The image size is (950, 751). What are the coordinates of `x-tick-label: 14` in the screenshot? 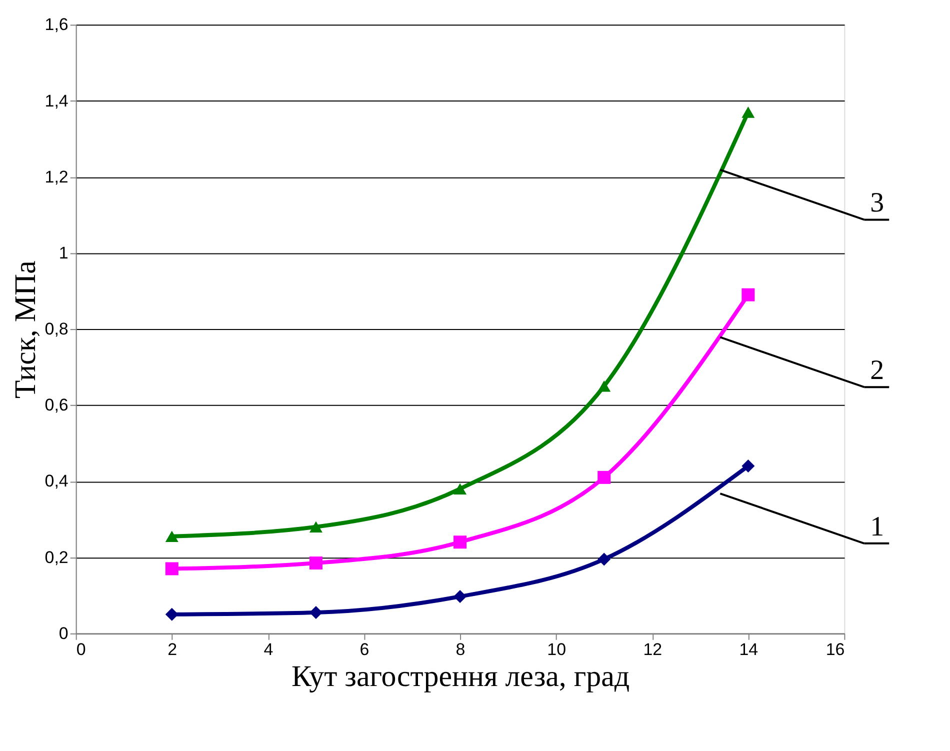 It's located at (748, 649).